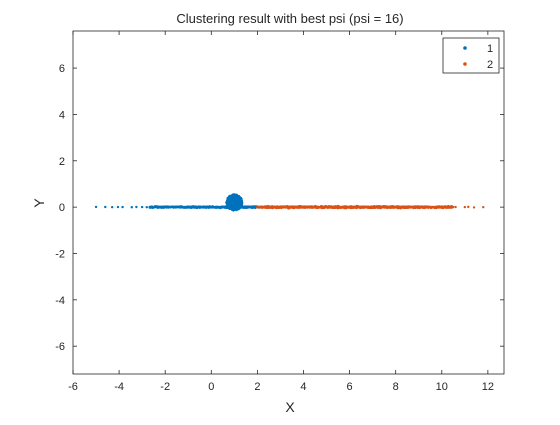 This screenshot has height=425, width=560. Describe the element at coordinates (62, 208) in the screenshot. I see `y-tick-label: 0` at that location.